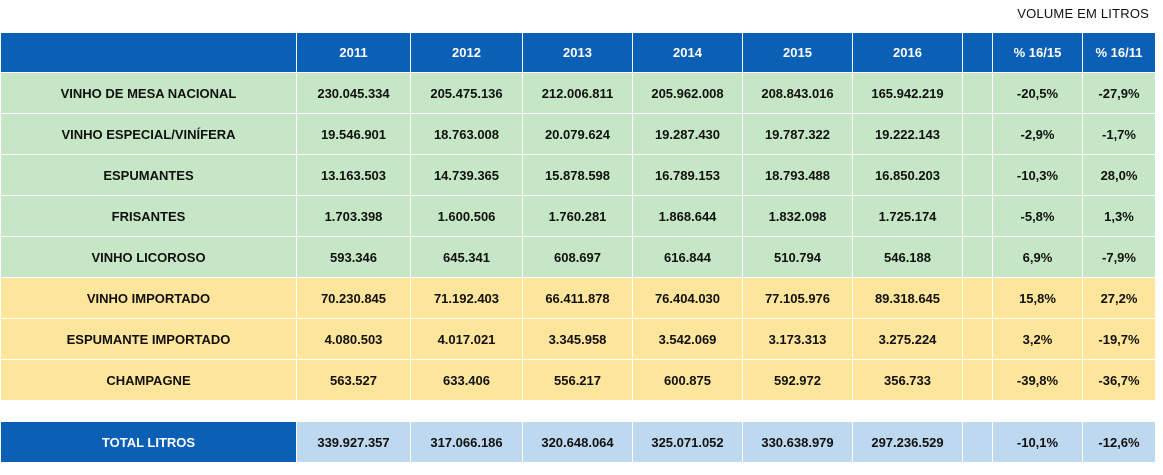 This screenshot has height=475, width=1163. What do you see at coordinates (687, 442) in the screenshot?
I see `total-value-cell: 325.071.052` at bounding box center [687, 442].